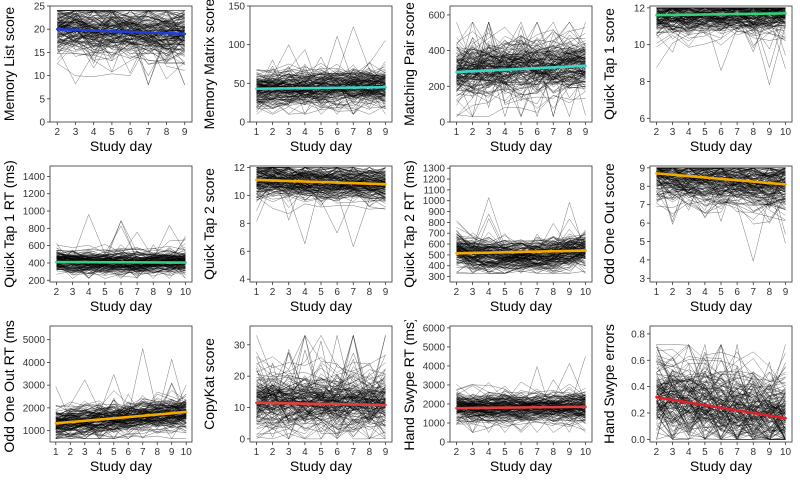 This screenshot has height=480, width=800. I want to click on y-tick-label: 10, so click(240, 408).